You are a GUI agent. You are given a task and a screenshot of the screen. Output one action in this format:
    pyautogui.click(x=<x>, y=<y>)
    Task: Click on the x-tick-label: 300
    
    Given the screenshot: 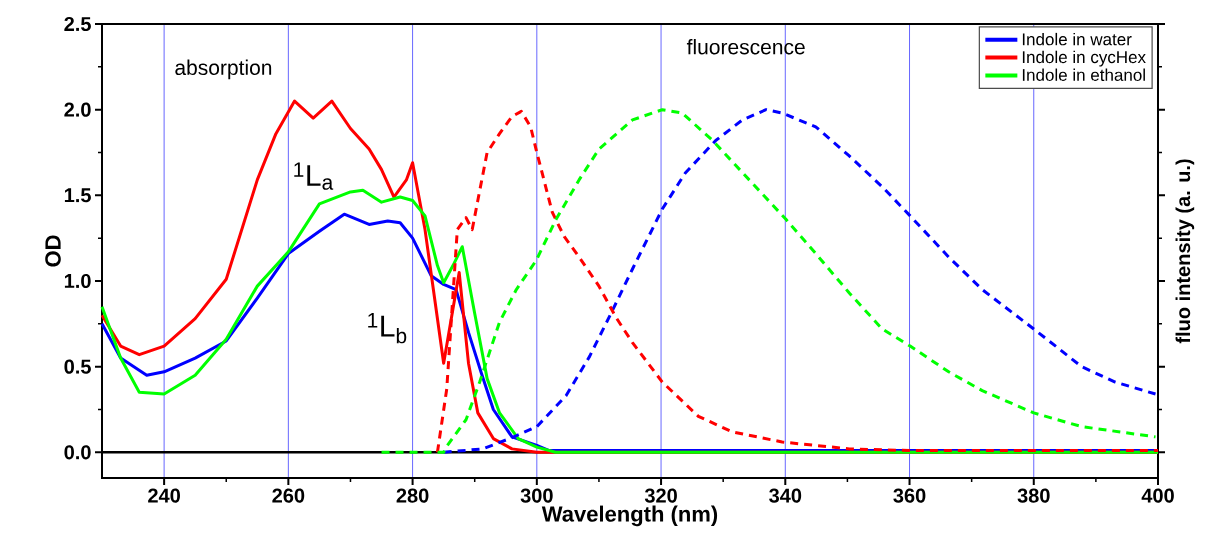 What is the action you would take?
    pyautogui.click(x=536, y=495)
    